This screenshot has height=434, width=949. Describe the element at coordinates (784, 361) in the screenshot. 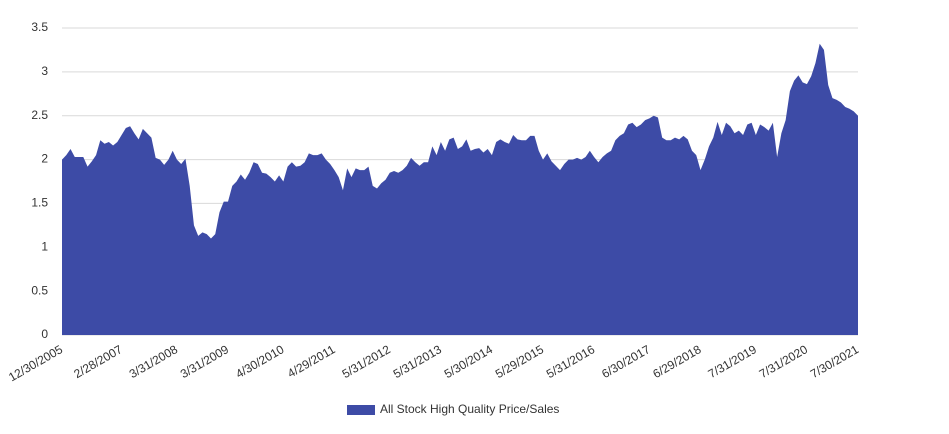

I see `x-tick-label: 7/31/2020` at that location.